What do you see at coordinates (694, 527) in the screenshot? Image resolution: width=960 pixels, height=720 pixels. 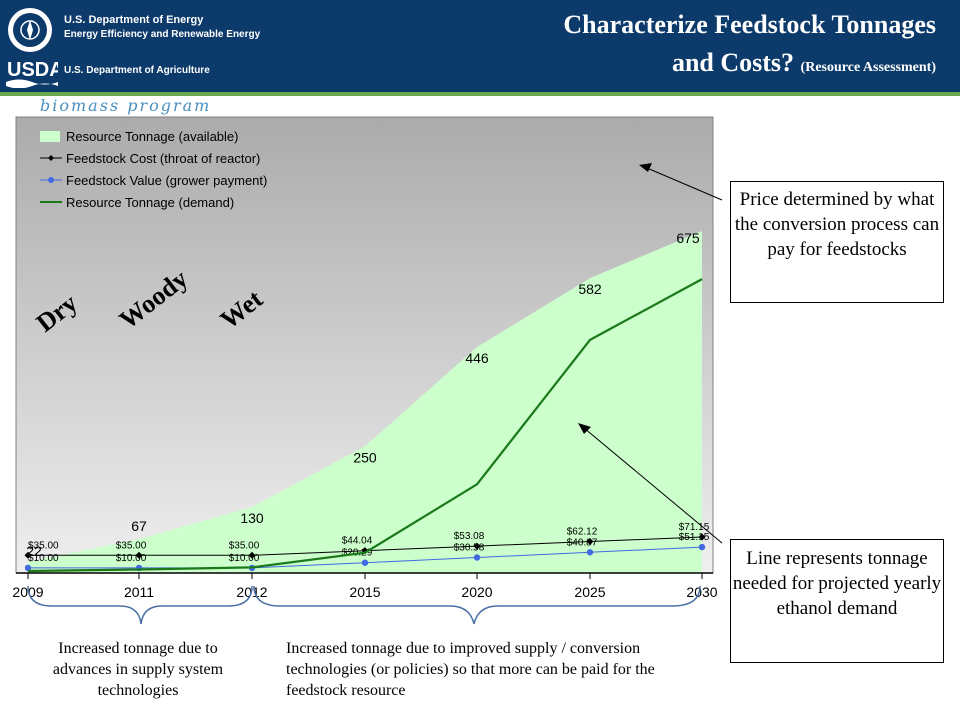 I see `series-1-data-label: $71.15` at bounding box center [694, 527].